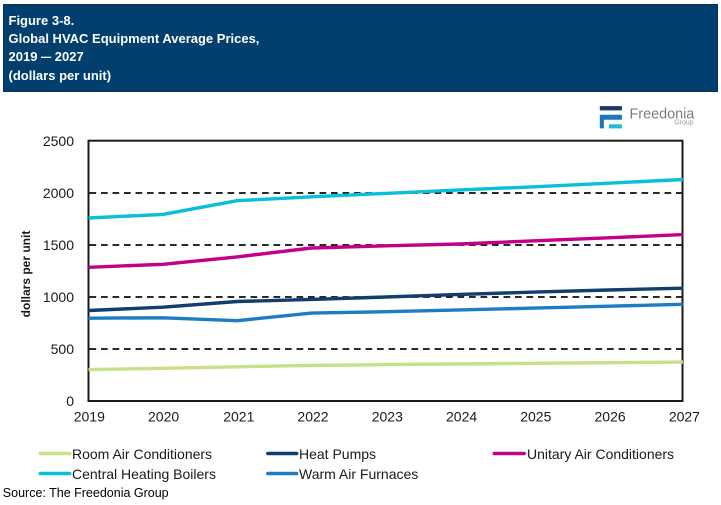 Image resolution: width=721 pixels, height=505 pixels. What do you see at coordinates (662, 115) in the screenshot?
I see `svg-text: Freedonia` at bounding box center [662, 115].